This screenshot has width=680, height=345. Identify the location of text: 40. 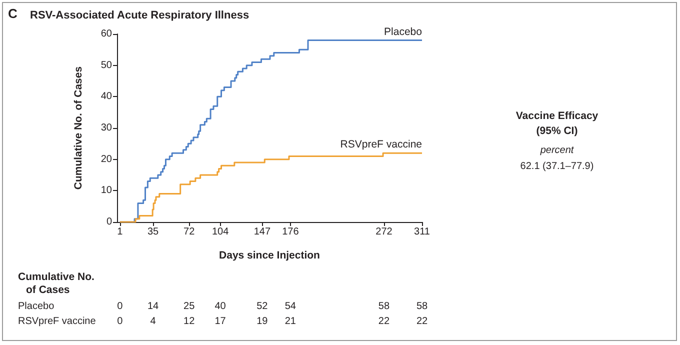
(220, 306).